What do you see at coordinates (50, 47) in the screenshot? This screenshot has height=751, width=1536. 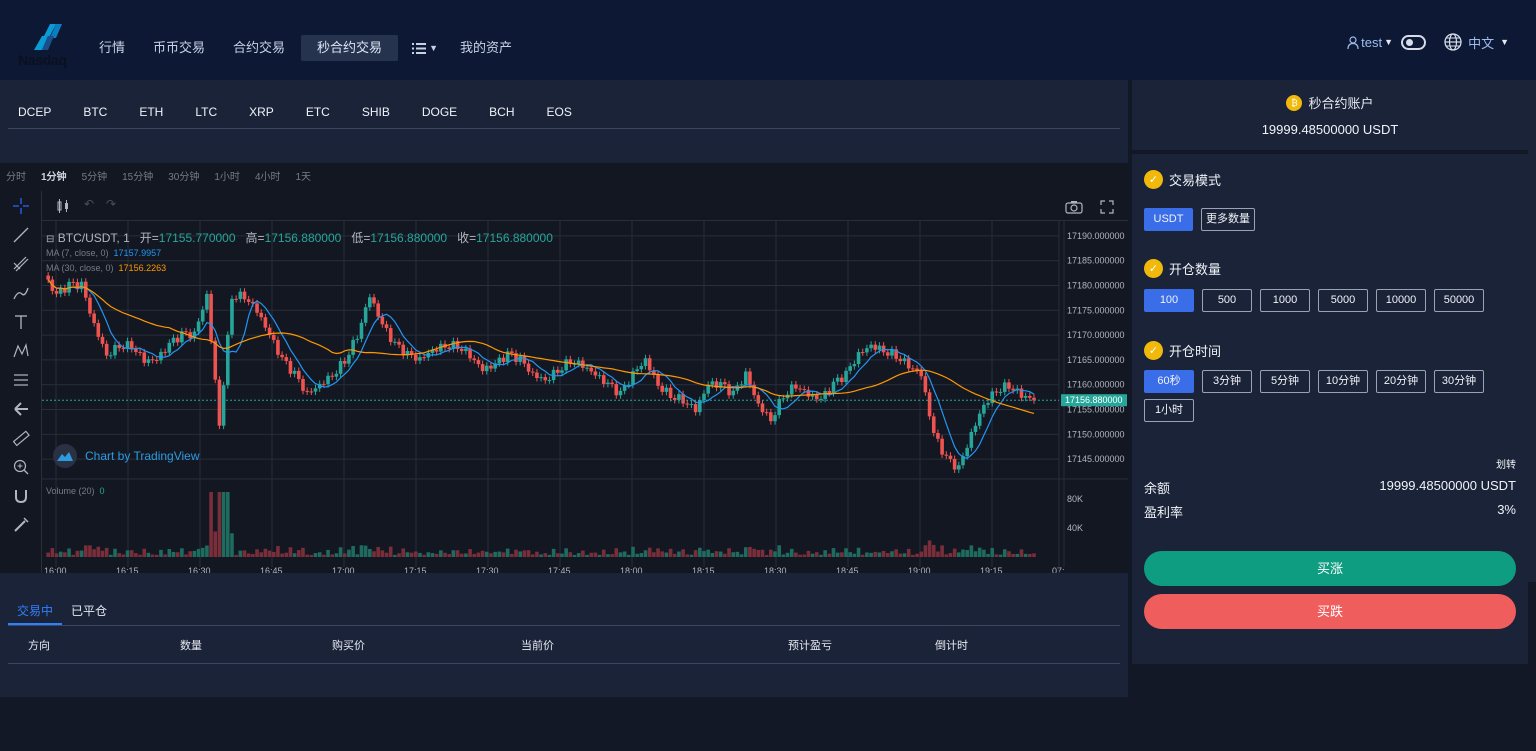 I see `logo: Nasdaq` at bounding box center [50, 47].